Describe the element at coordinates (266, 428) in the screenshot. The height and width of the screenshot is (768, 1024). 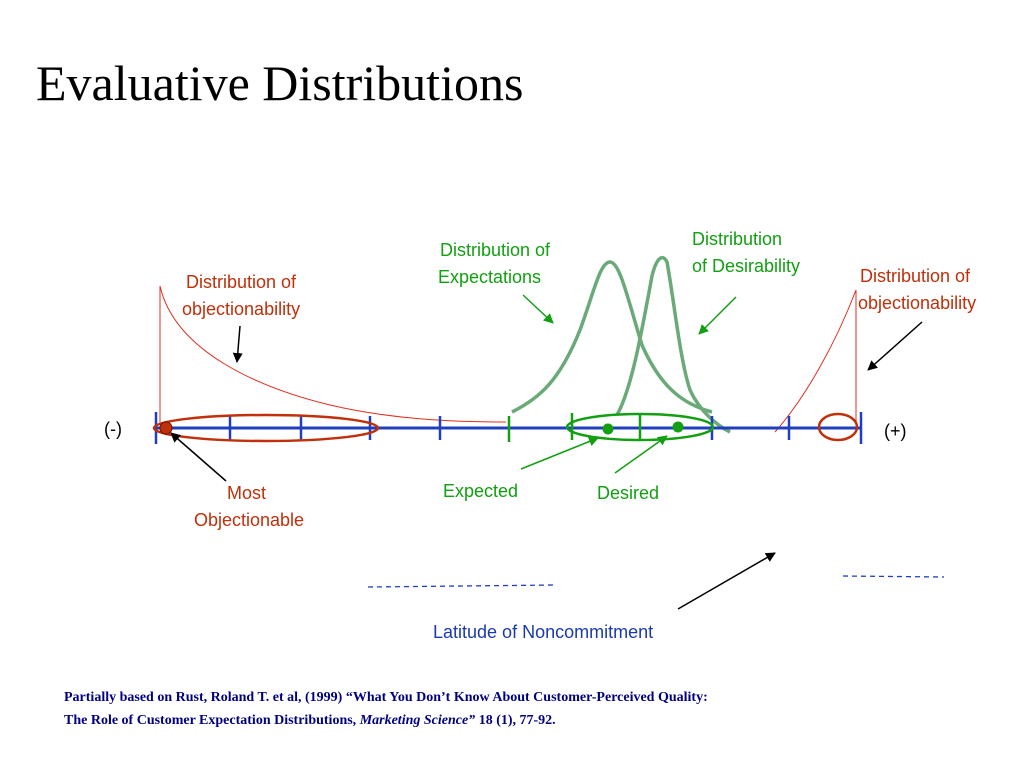
I see `objectionable-range-ellipse-left` at that location.